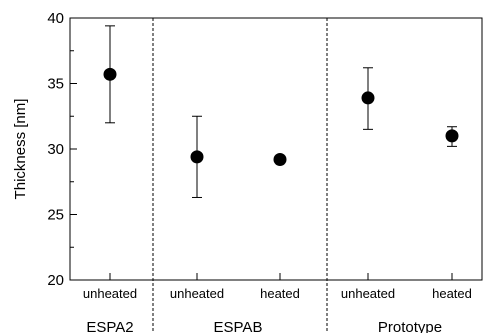  Describe the element at coordinates (55, 18) in the screenshot. I see `y-tick-label: 40` at that location.